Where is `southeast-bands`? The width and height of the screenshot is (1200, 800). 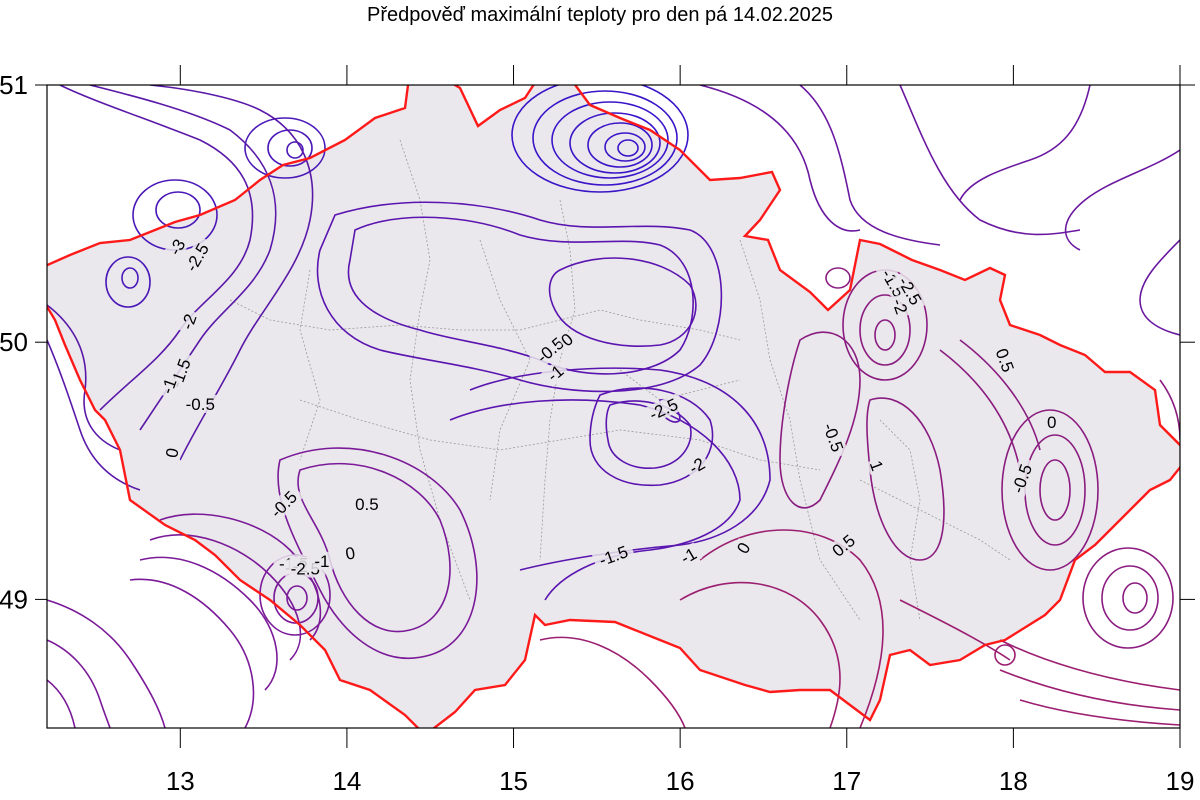 southeast-bands is located at coordinates (859, 628).